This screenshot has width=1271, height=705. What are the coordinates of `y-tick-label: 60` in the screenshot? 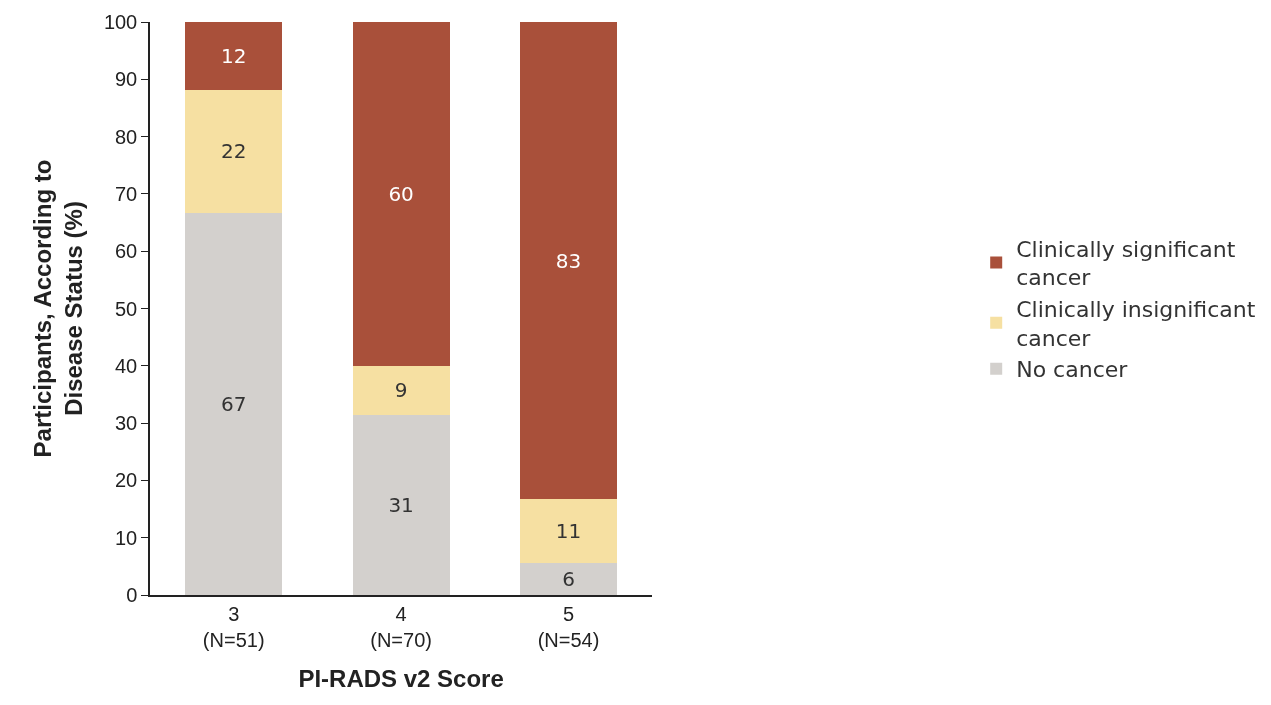 It's located at (126, 251).